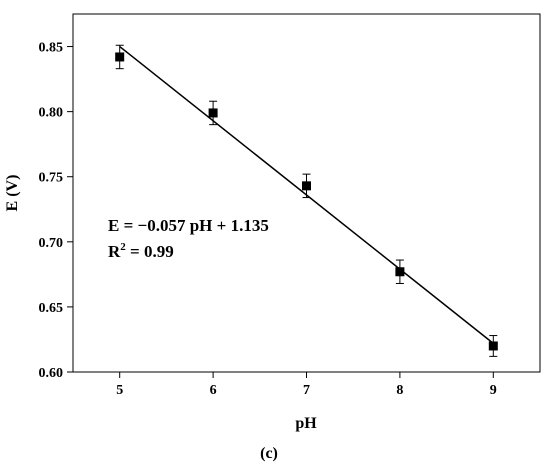  I want to click on x-tick-label: 7, so click(306, 390).